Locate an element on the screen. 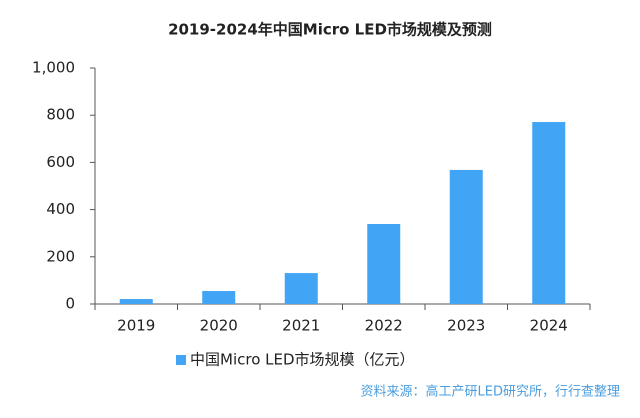 The width and height of the screenshot is (640, 418). legend-label: 中国Micro LED市场规模（亿元） is located at coordinates (302, 360).